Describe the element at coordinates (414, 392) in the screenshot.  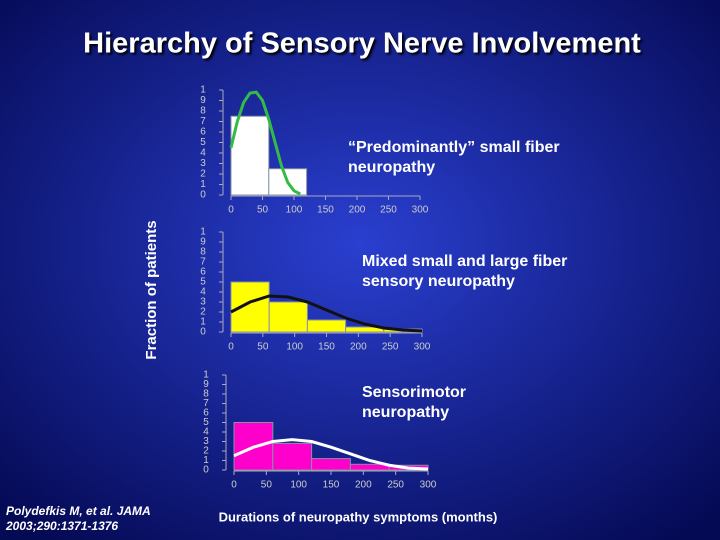
I see `panel-label: Sensorimotor` at that location.